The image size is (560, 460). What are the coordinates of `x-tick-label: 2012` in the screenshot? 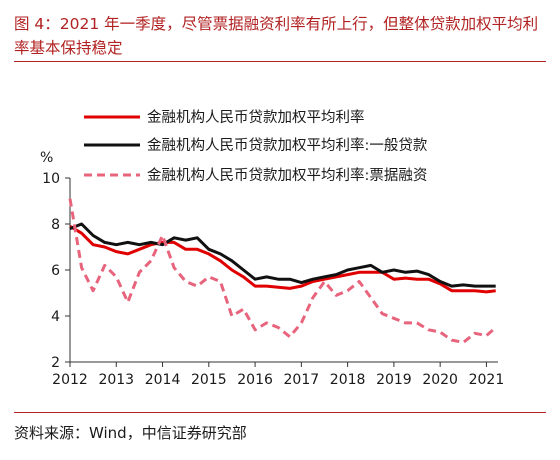 It's located at (70, 380).